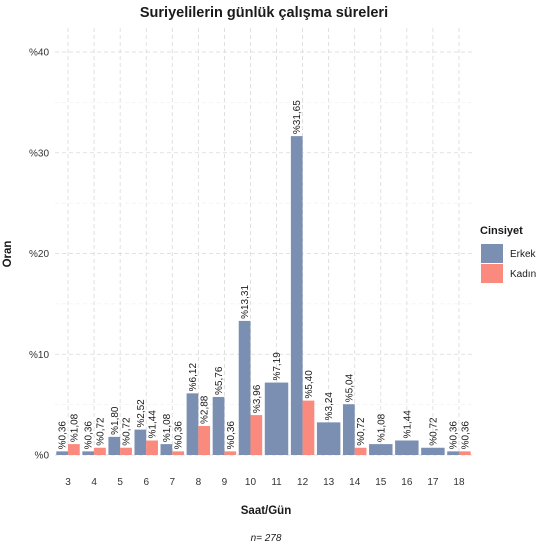 The width and height of the screenshot is (546, 546). Describe the element at coordinates (329, 406) in the screenshot. I see `data-label: %3,24` at that location.